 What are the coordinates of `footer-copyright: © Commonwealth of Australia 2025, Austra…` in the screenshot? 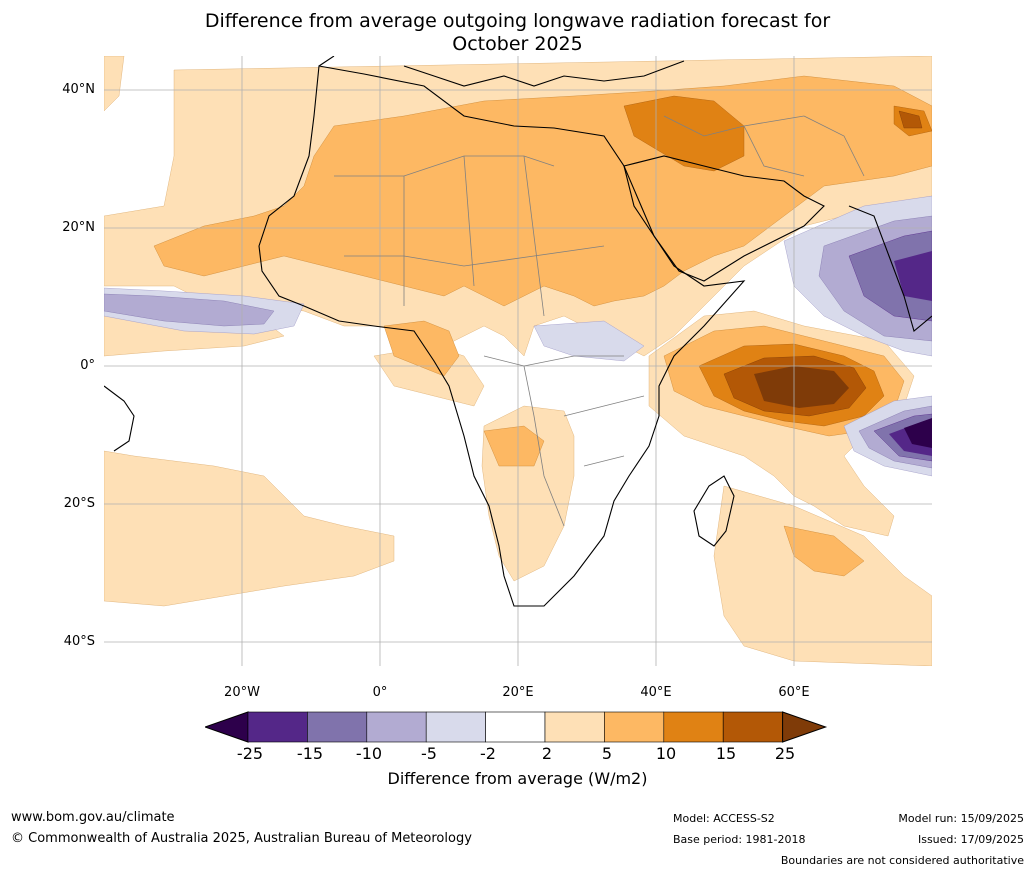 It's located at (241, 838).